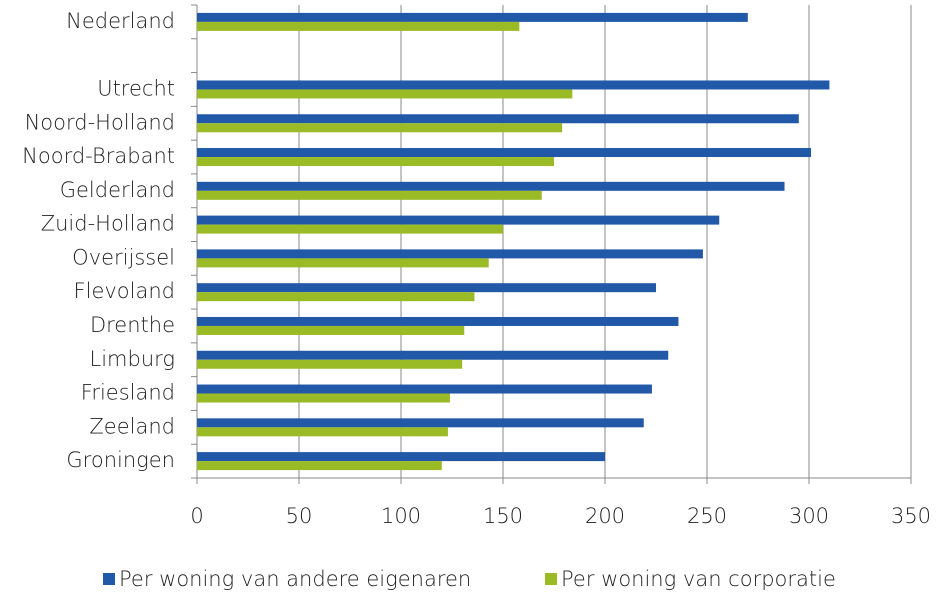  What do you see at coordinates (911, 516) in the screenshot?
I see `x-tick-label: 350` at bounding box center [911, 516].